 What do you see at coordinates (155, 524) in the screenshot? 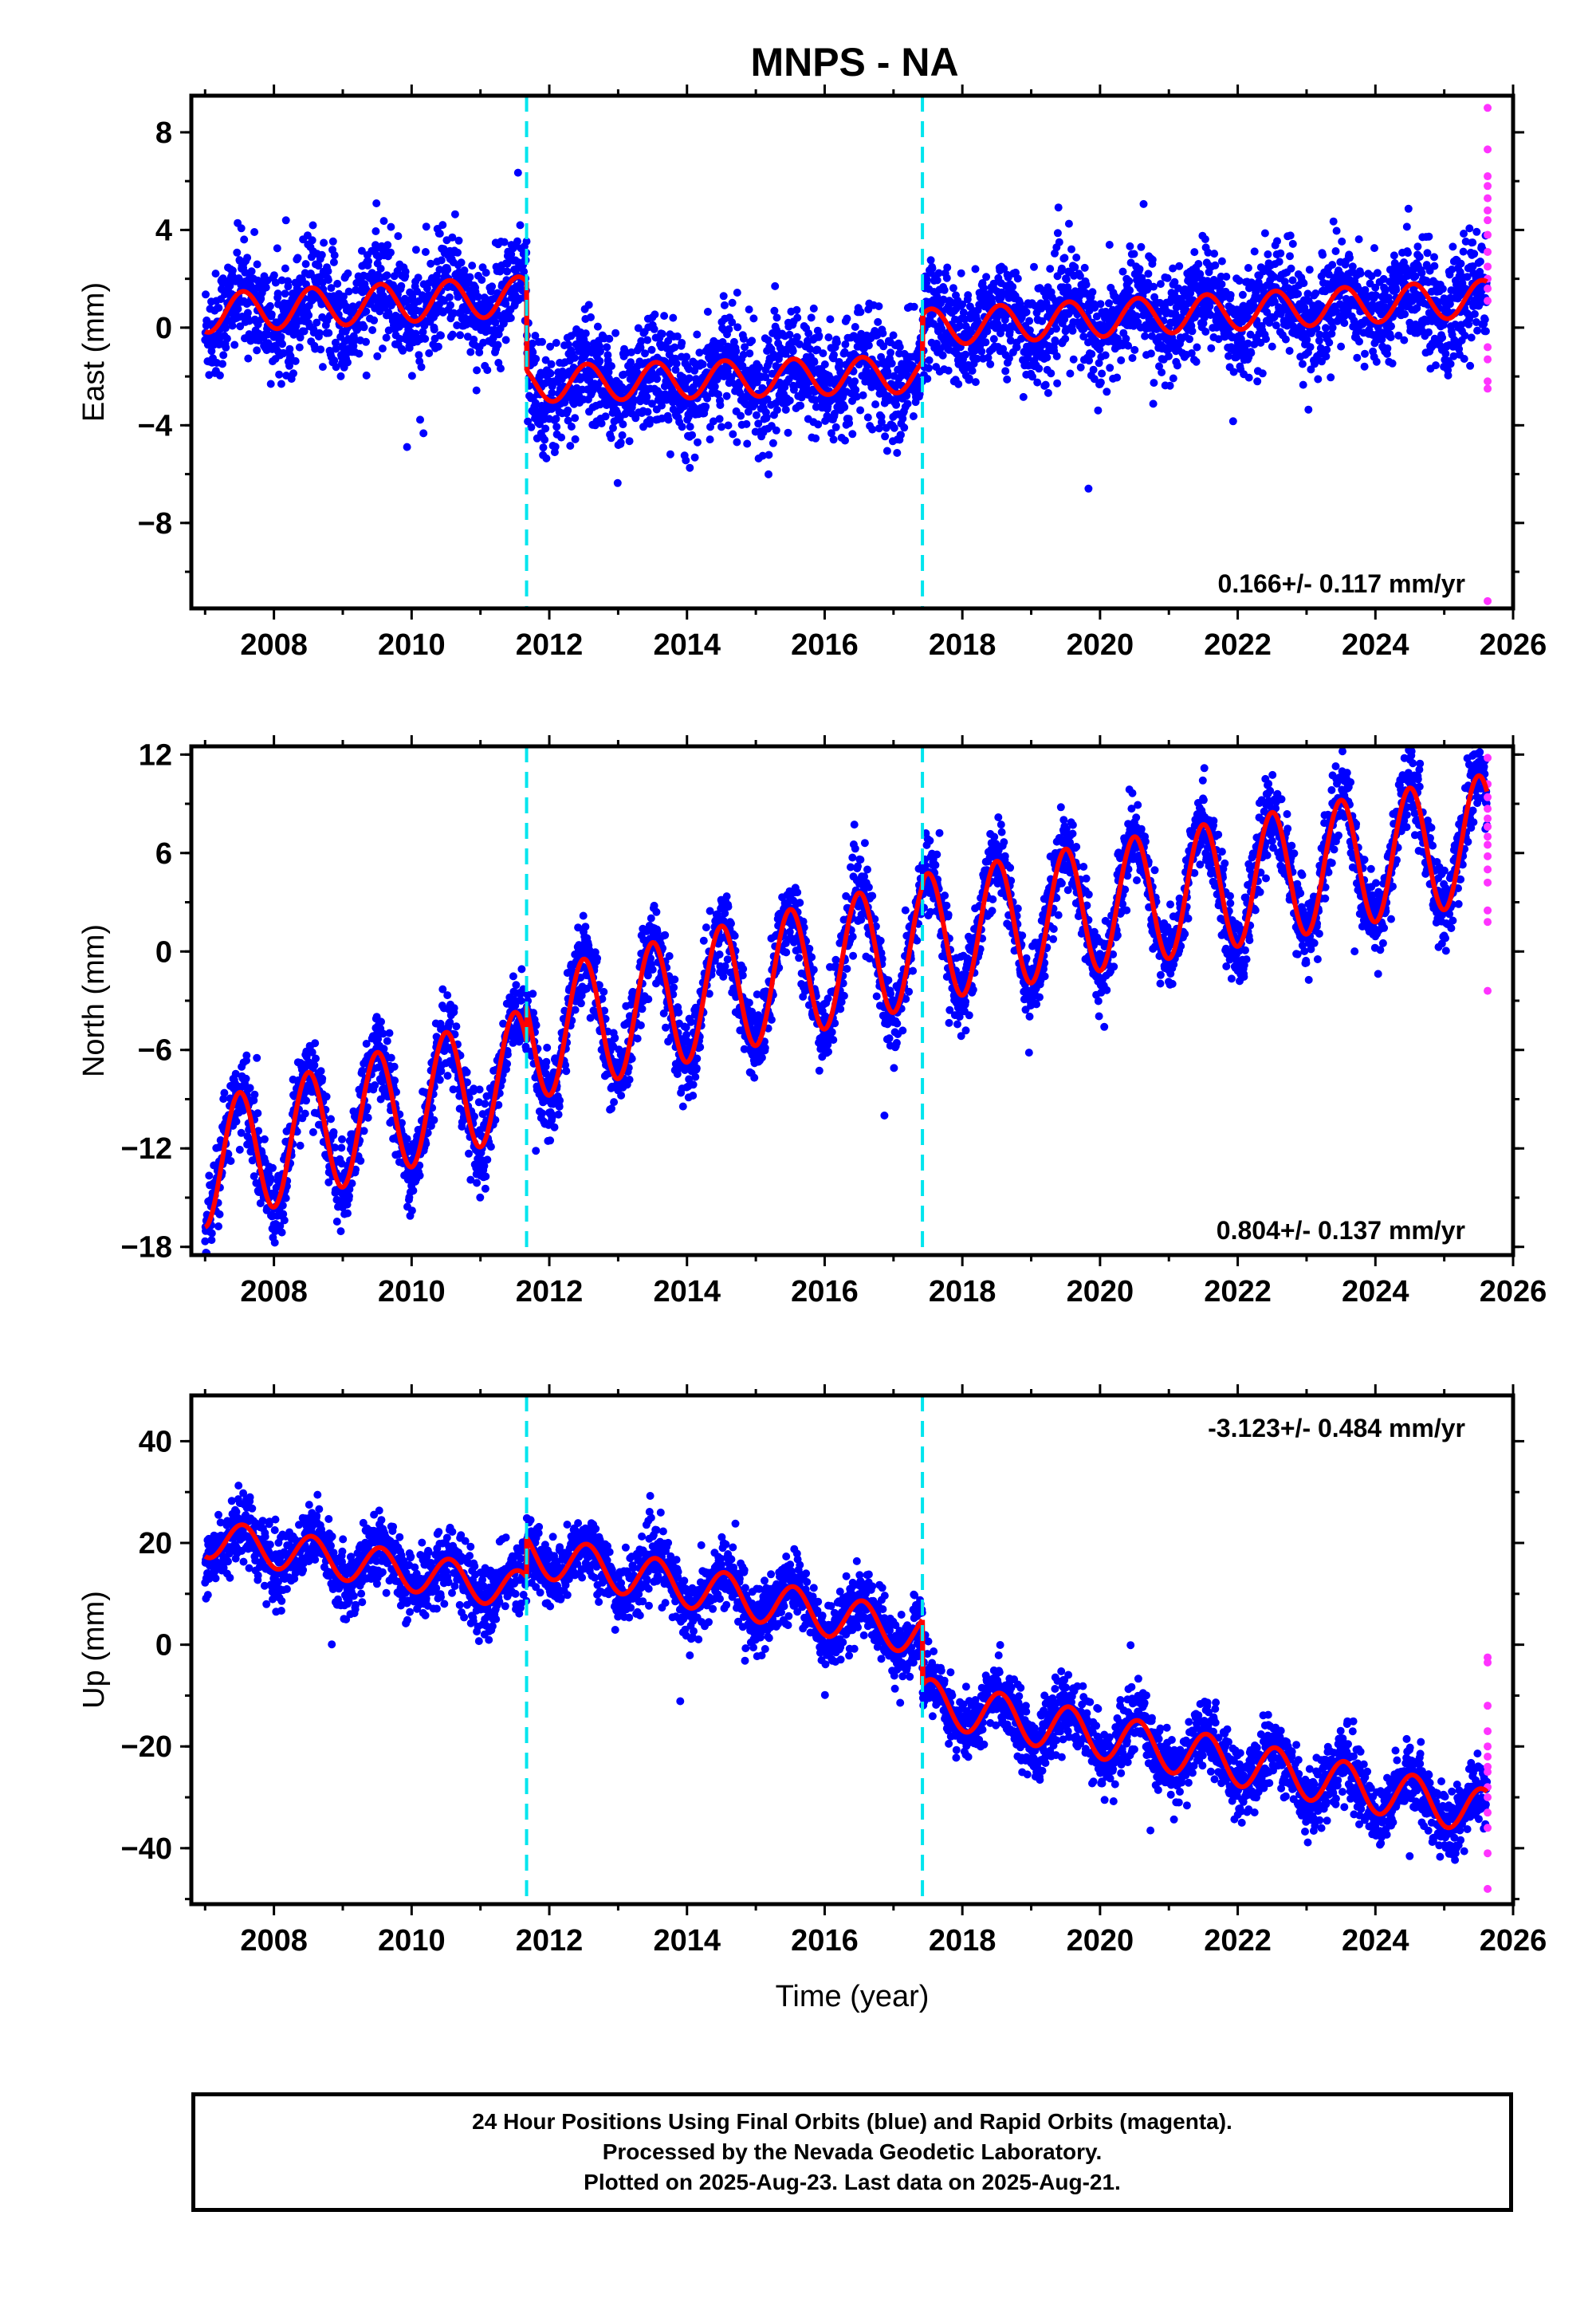
I see `y-tick-label: −8` at bounding box center [155, 524].